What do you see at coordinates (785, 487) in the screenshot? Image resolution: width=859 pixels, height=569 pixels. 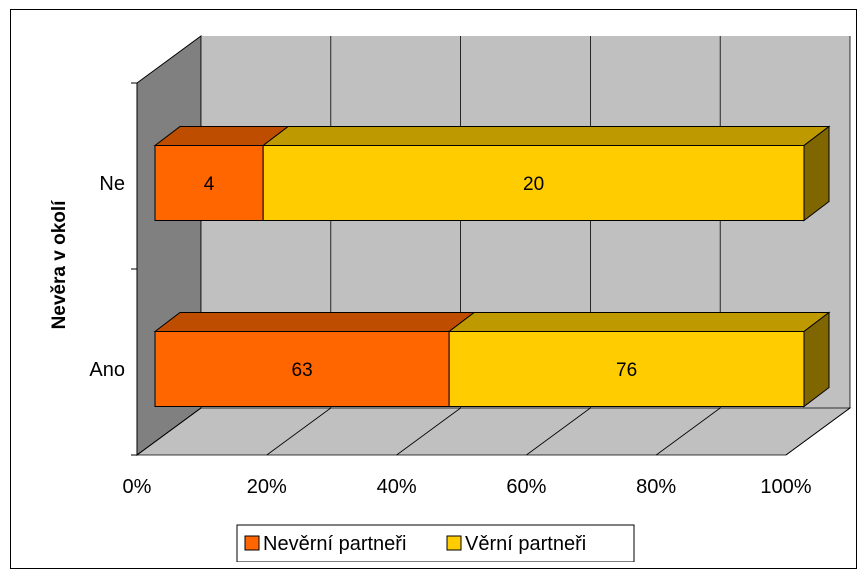 I see `x-tick-label: 100%` at bounding box center [785, 487].